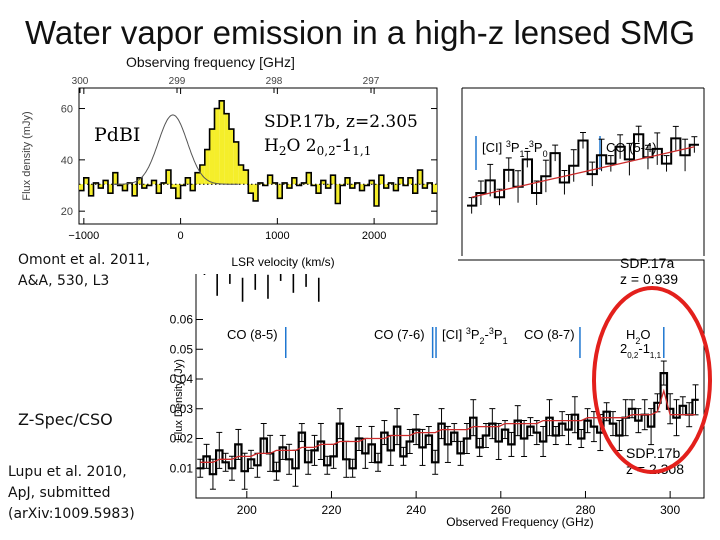 This screenshot has height=540, width=720. What do you see at coordinates (182, 468) in the screenshot?
I see `zspec-y-tick-label: 0.01` at bounding box center [182, 468].